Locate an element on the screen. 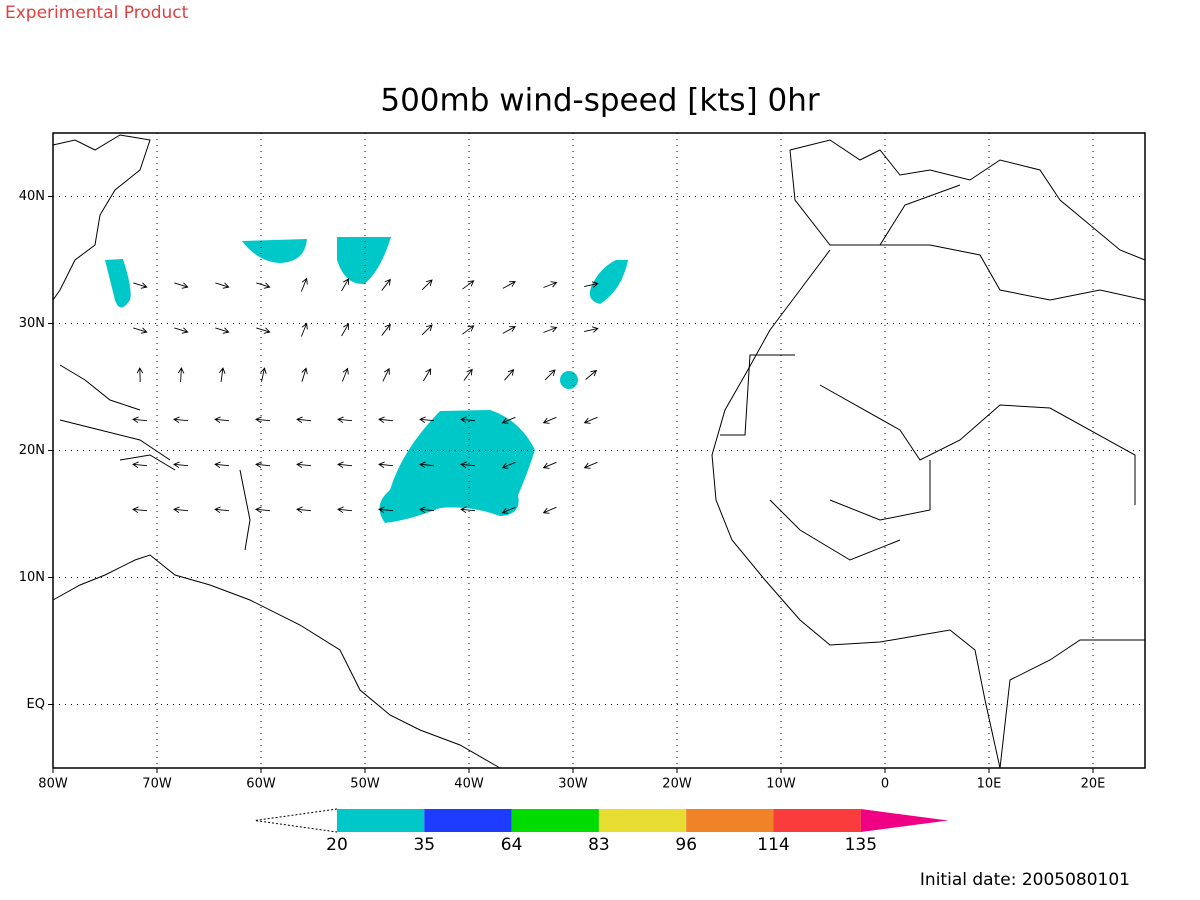 Image resolution: width=1200 pixels, height=900 pixels. colorbar-label: 64 is located at coordinates (512, 845).